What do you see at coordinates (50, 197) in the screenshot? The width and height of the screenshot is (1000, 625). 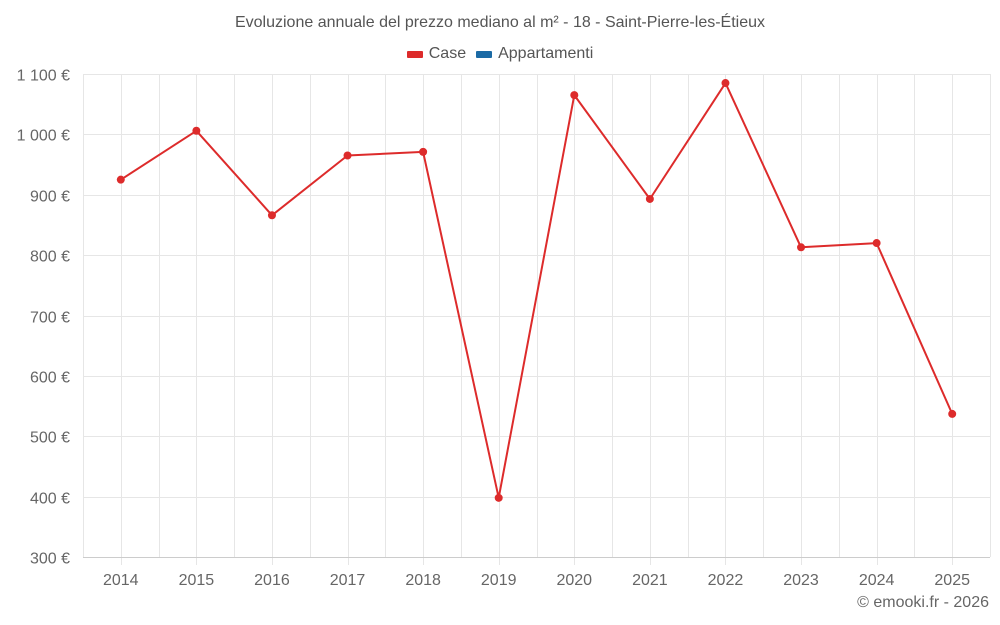 I see `y-tick-label: 900 €` at bounding box center [50, 197].